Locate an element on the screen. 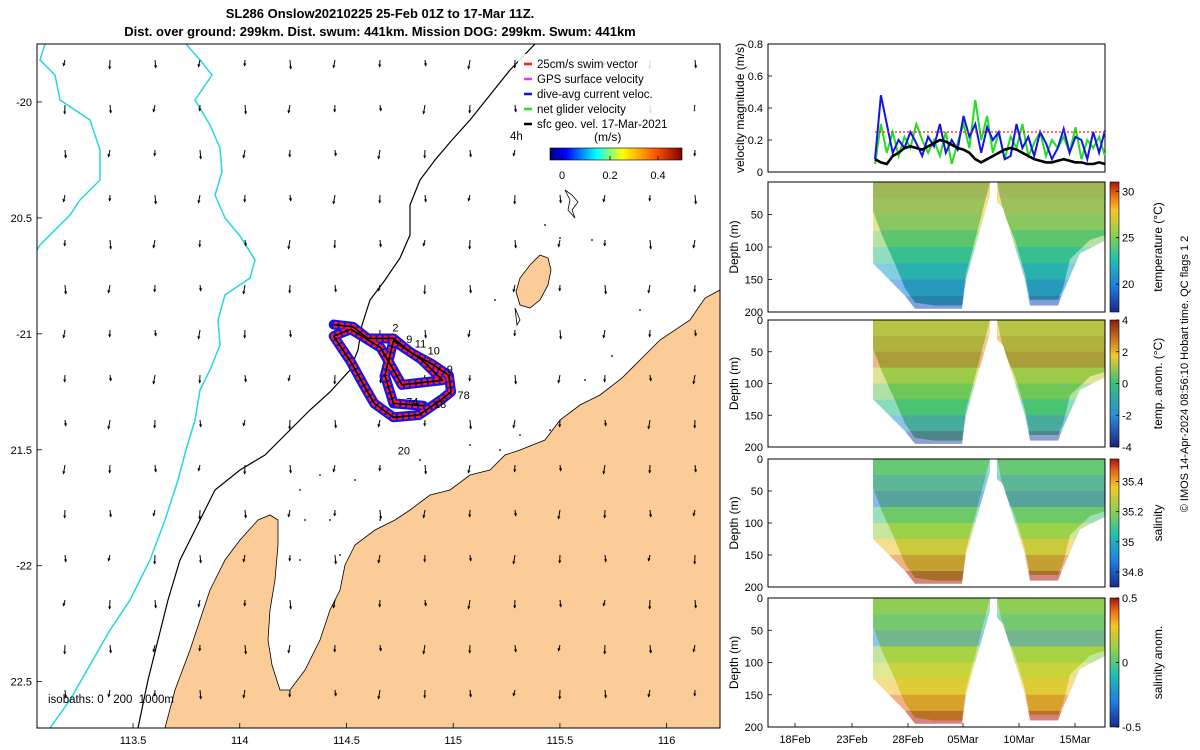 This screenshot has height=750, width=1200. land-barrow-island is located at coordinates (533, 281).